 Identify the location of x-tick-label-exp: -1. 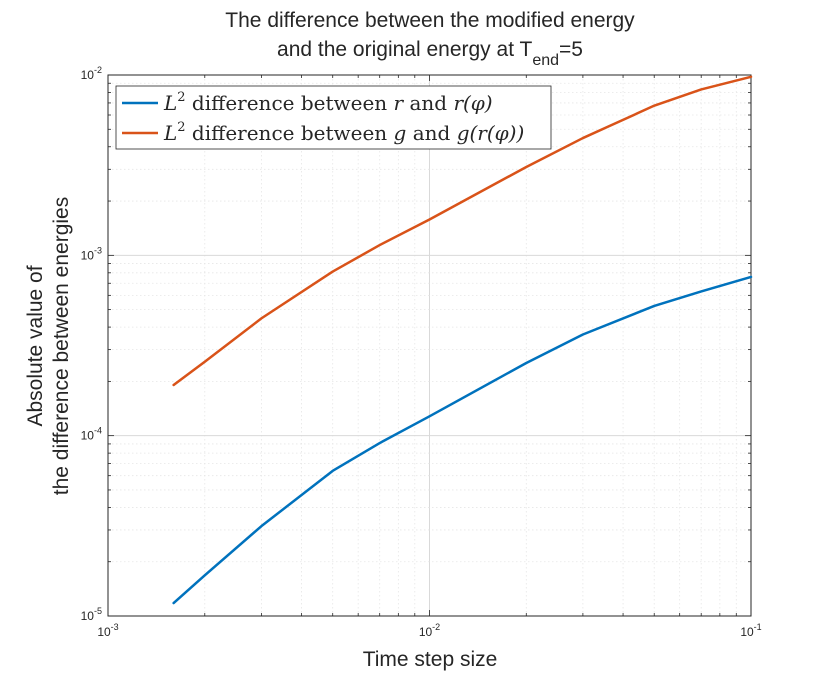
(758, 627).